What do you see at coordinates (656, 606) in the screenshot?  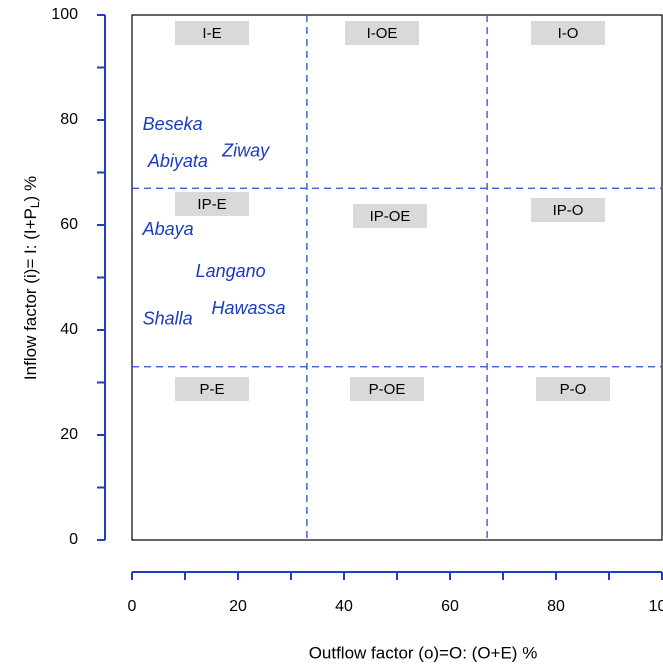 I see `x-tick-label: 100` at bounding box center [656, 606].